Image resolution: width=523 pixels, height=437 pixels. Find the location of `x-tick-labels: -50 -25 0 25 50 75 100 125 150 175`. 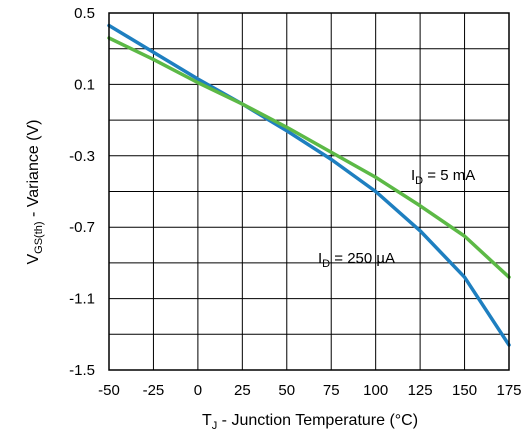

x-tick-labels: -50 -25 0 25 50 75 100 125 150 175 is located at coordinates (309, 390).